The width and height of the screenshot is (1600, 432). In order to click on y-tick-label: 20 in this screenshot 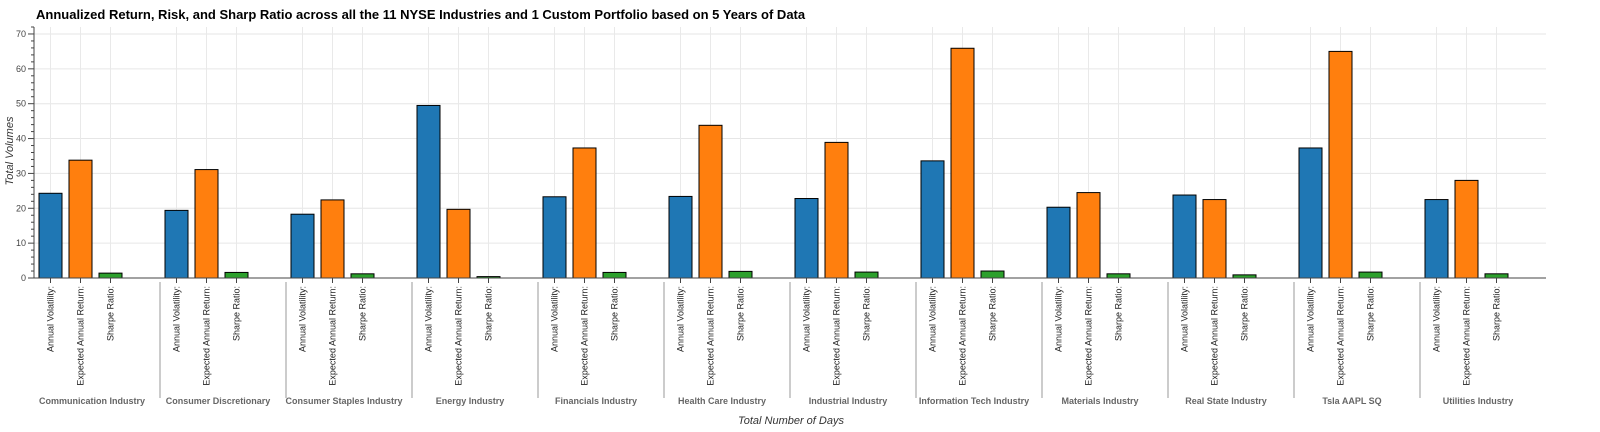, I will do `click(21, 208)`.